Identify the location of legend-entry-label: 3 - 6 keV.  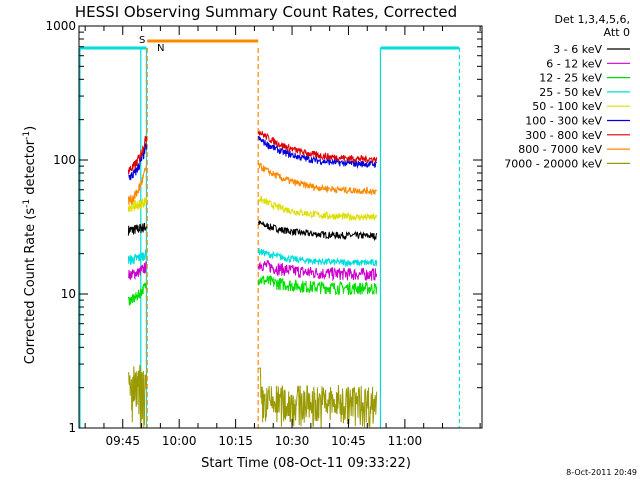
(577, 49).